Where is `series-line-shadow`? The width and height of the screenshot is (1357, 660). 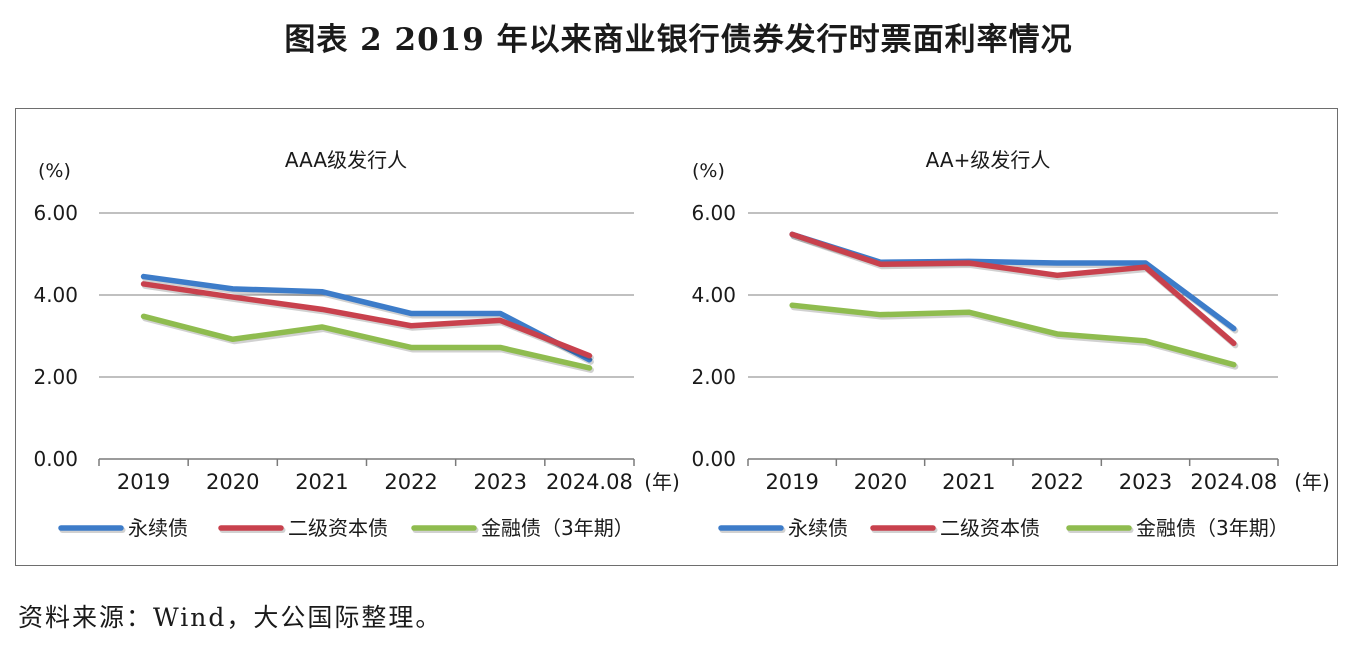
series-line-shadow is located at coordinates (1014, 337).